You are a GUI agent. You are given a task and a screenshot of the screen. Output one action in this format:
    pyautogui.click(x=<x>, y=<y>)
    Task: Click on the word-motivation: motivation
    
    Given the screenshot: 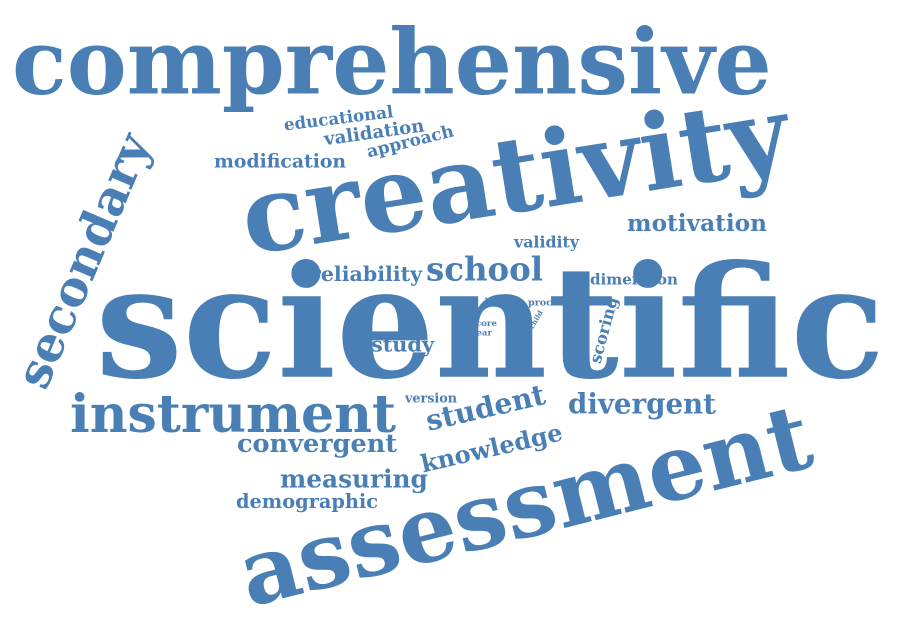 What is the action you would take?
    pyautogui.click(x=697, y=223)
    